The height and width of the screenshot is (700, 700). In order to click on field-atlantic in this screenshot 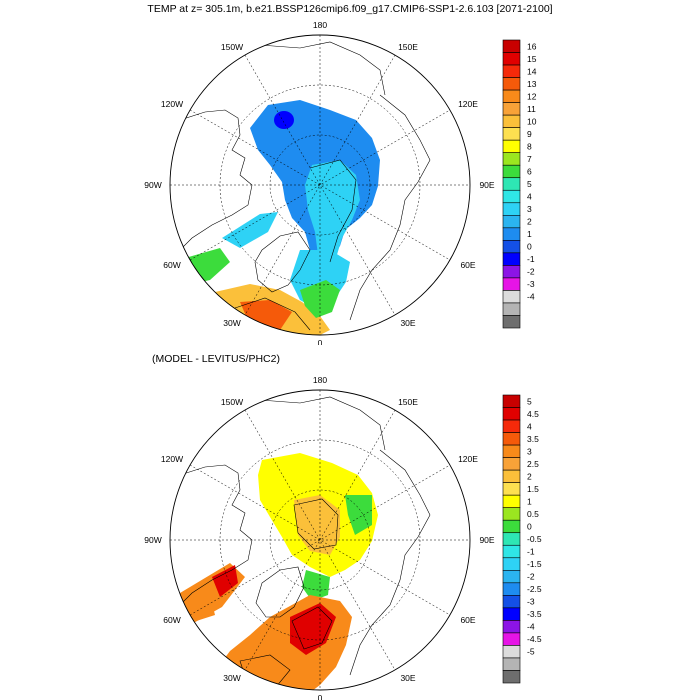, I will do `click(282, 642)`.